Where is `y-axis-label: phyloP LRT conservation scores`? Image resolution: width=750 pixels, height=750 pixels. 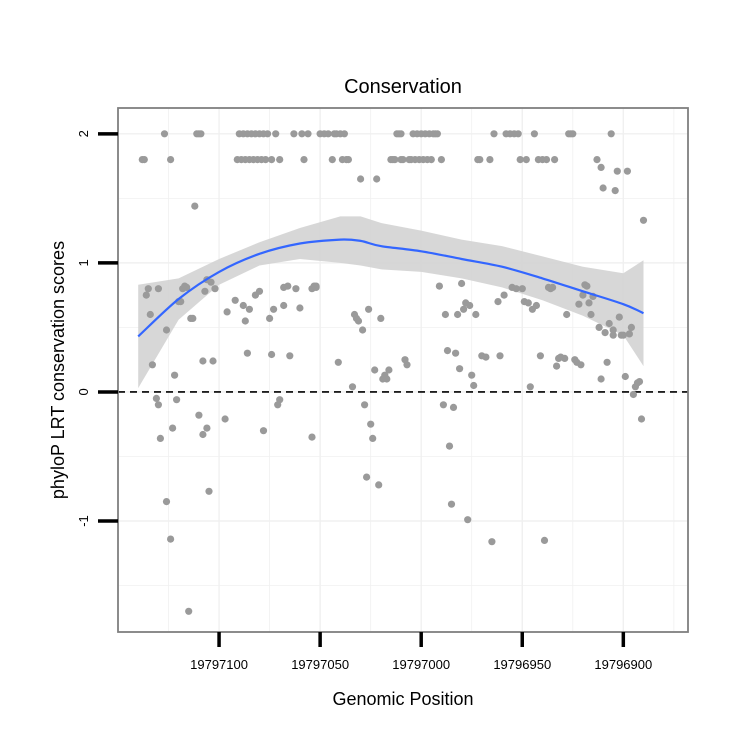
y-axis-label: phyloP LRT conservation scores is located at coordinates (58, 370).